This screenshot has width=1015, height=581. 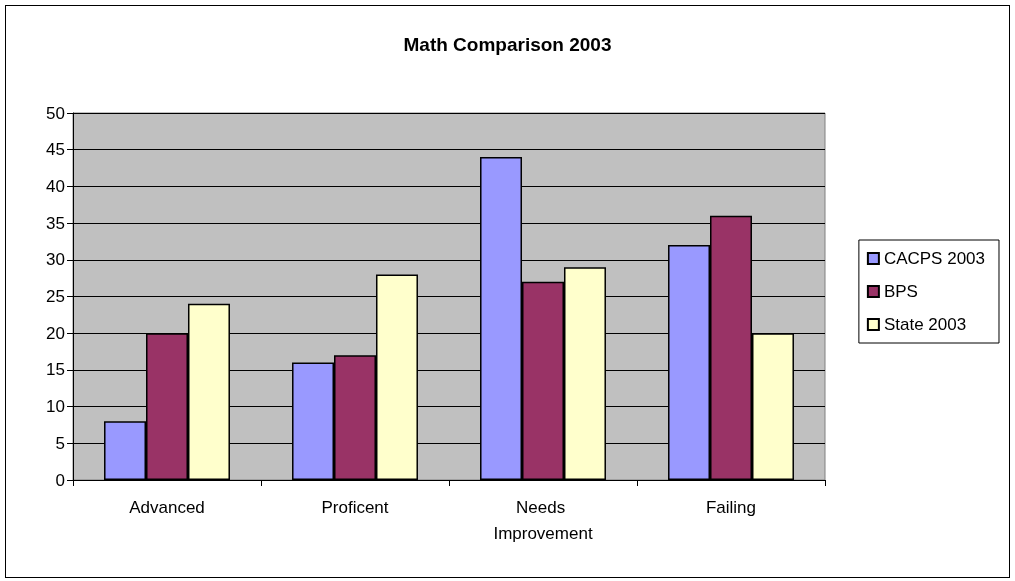 I want to click on y-tick-label: 50, so click(x=55, y=113).